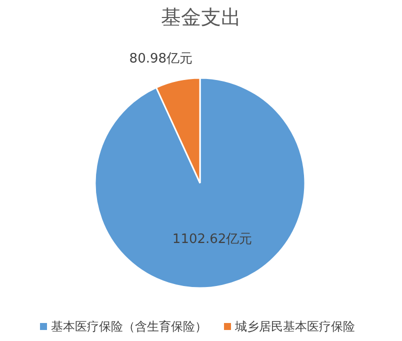  I want to click on data-label: 80.98亿元, so click(161, 58).